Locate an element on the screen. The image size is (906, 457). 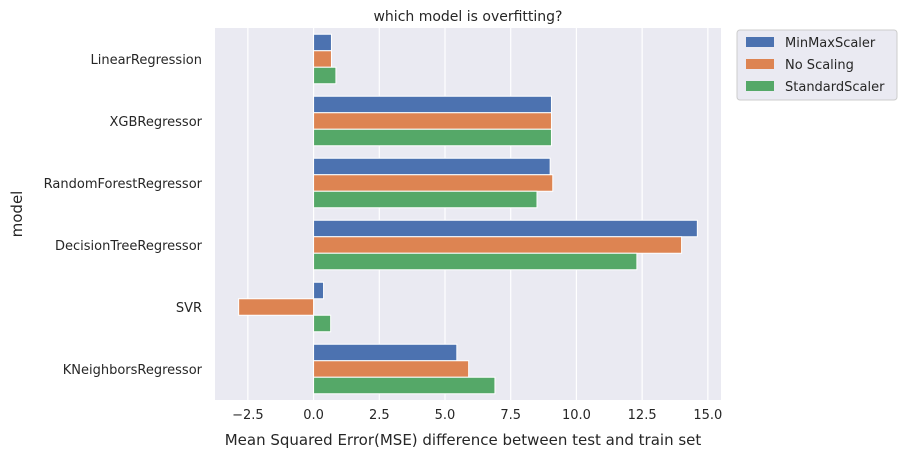
x-tick-label: 5.0 is located at coordinates (445, 415).